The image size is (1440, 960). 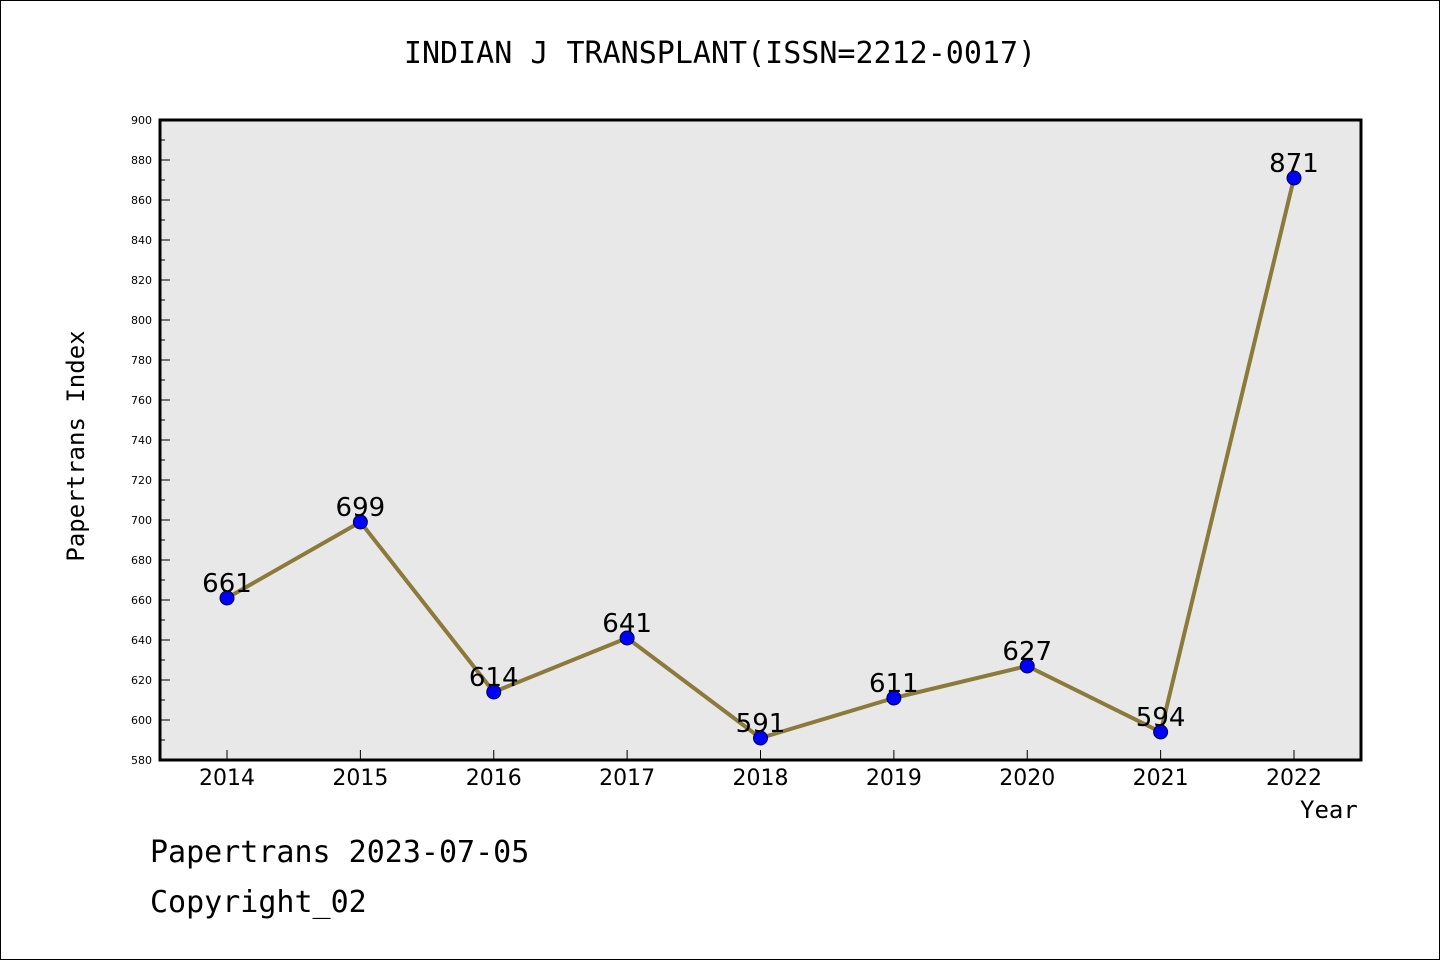 What do you see at coordinates (361, 508) in the screenshot?
I see `data-label: 699` at bounding box center [361, 508].